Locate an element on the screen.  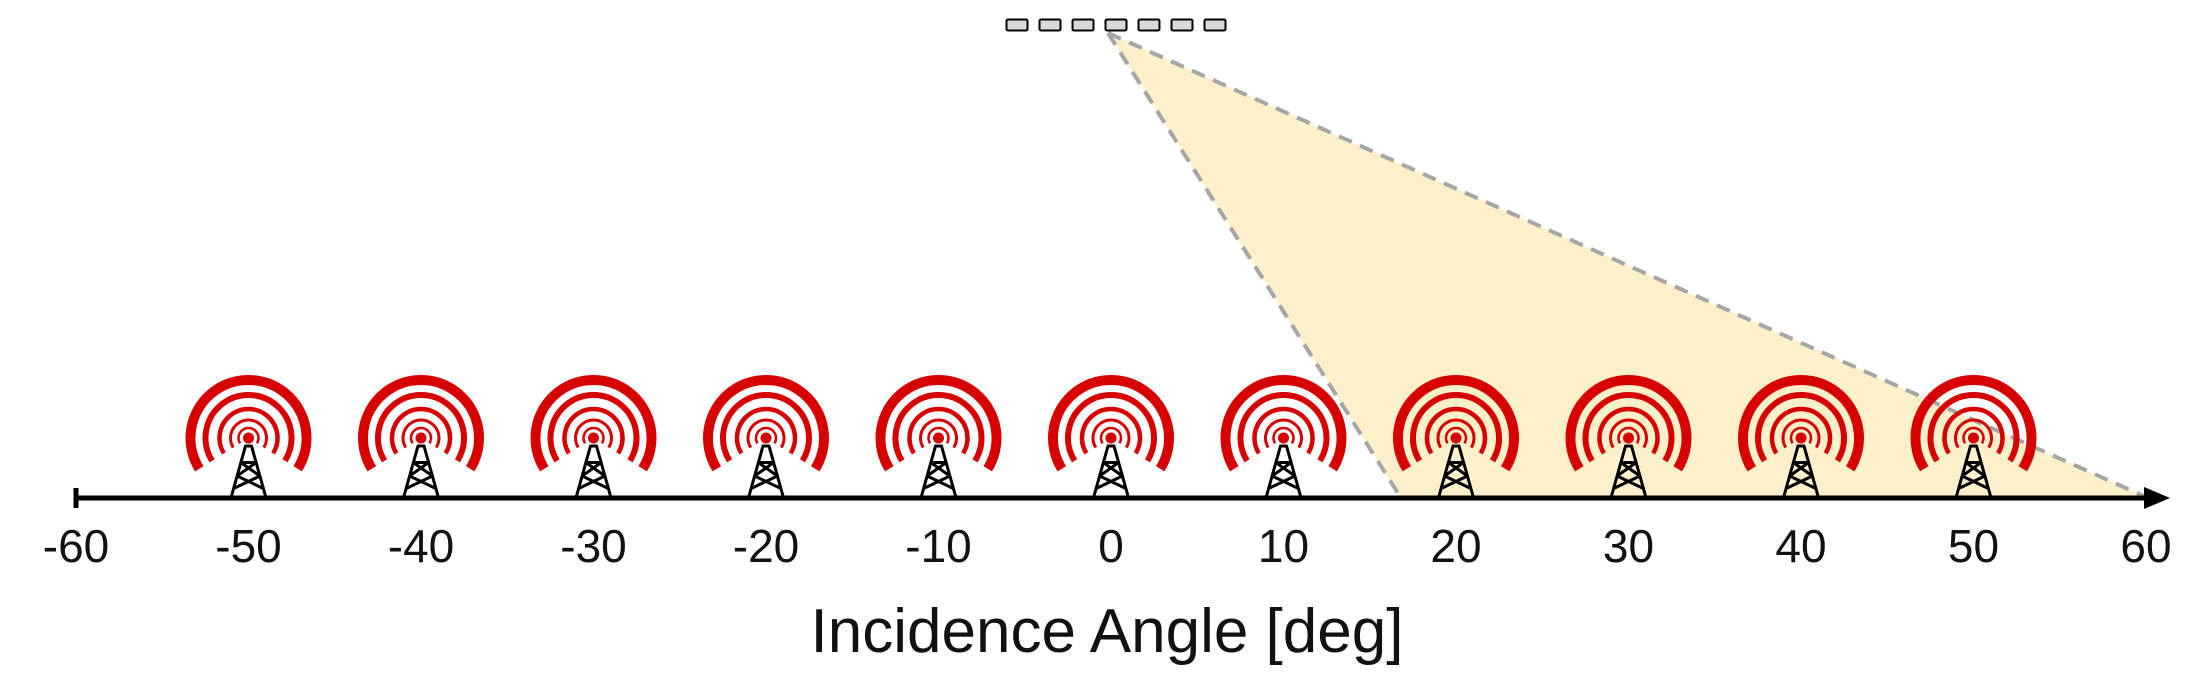
tick-label: -20 is located at coordinates (766, 546).